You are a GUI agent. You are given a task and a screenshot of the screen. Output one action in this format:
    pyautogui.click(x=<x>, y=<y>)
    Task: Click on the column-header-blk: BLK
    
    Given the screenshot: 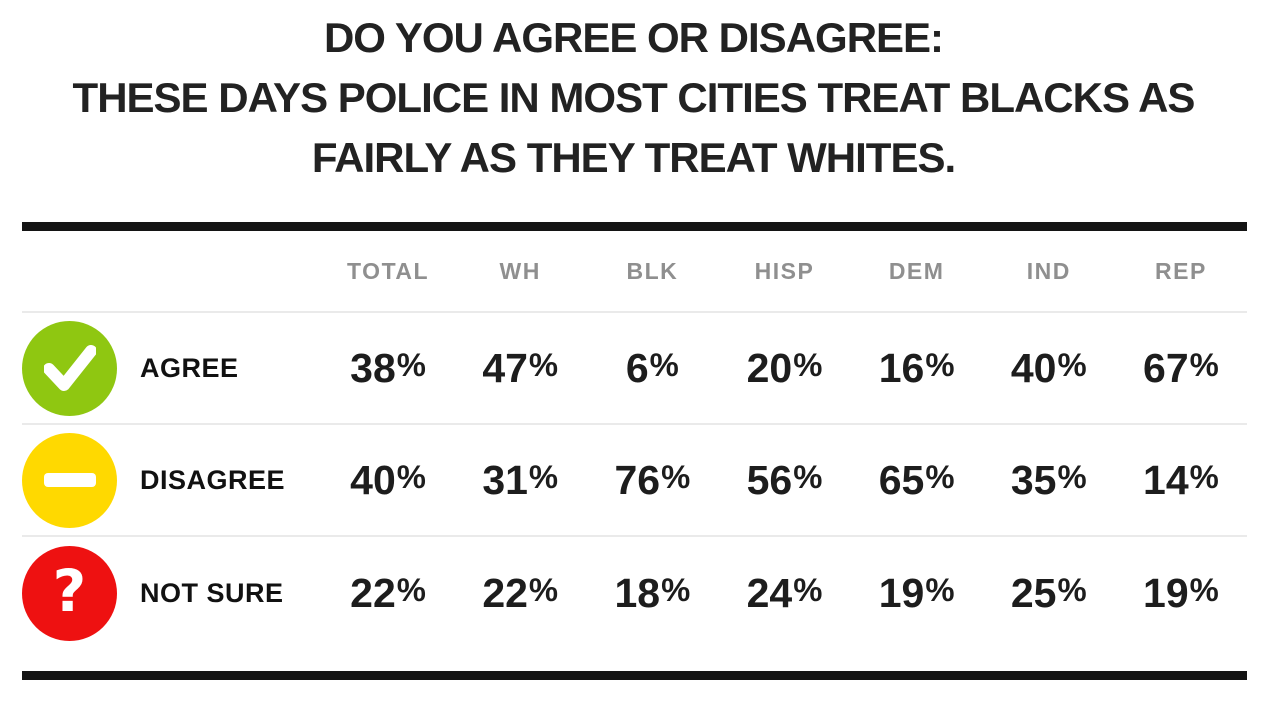 What is the action you would take?
    pyautogui.click(x=652, y=270)
    